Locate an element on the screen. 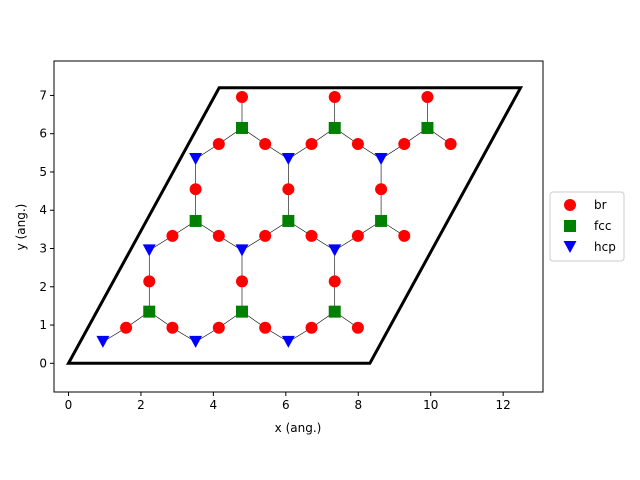 The height and width of the screenshot is (480, 640). x-tick-label: 12 is located at coordinates (503, 405).